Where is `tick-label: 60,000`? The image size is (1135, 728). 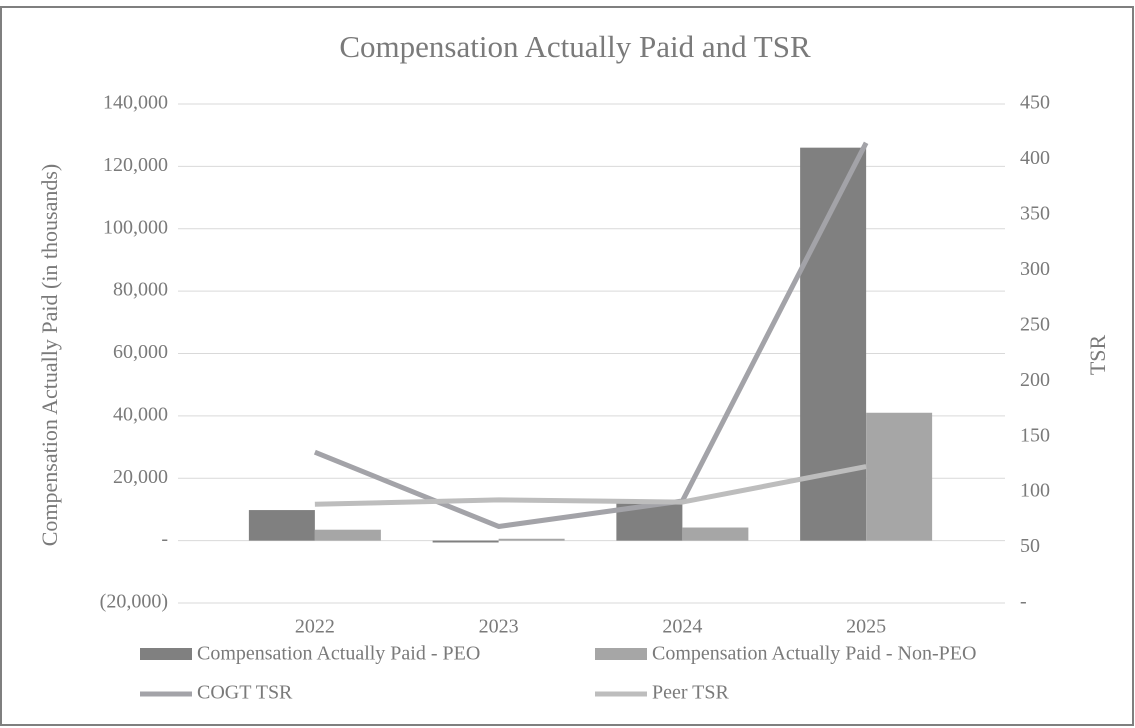 tick-label: 60,000 is located at coordinates (140, 352).